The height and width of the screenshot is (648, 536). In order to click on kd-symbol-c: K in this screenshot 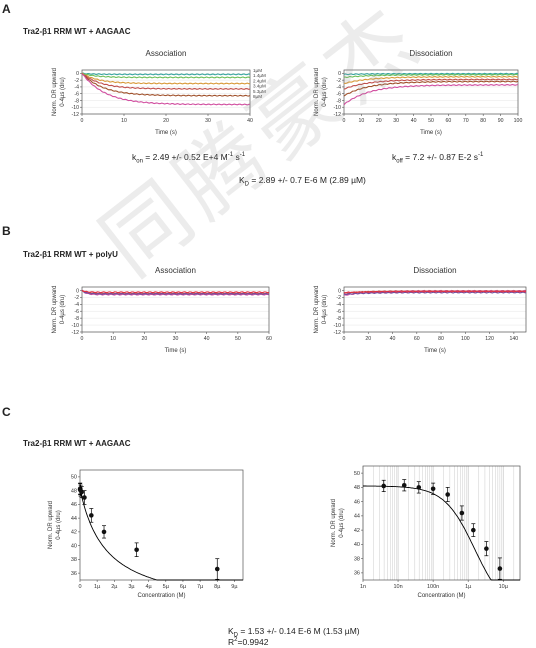, I will do `click(231, 631)`.